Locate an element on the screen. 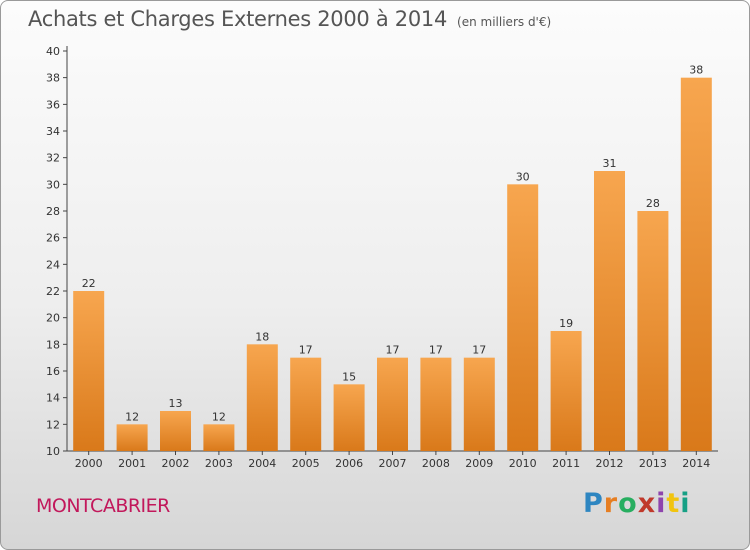  data-label-2003: 12 is located at coordinates (219, 416).